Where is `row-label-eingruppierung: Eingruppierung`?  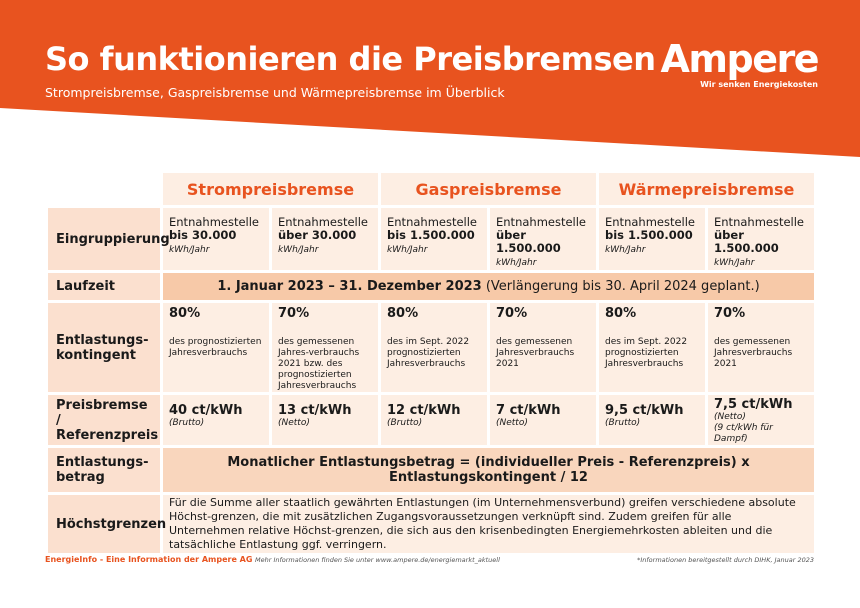 row-label-eingruppierung: Eingruppierung is located at coordinates (109, 239).